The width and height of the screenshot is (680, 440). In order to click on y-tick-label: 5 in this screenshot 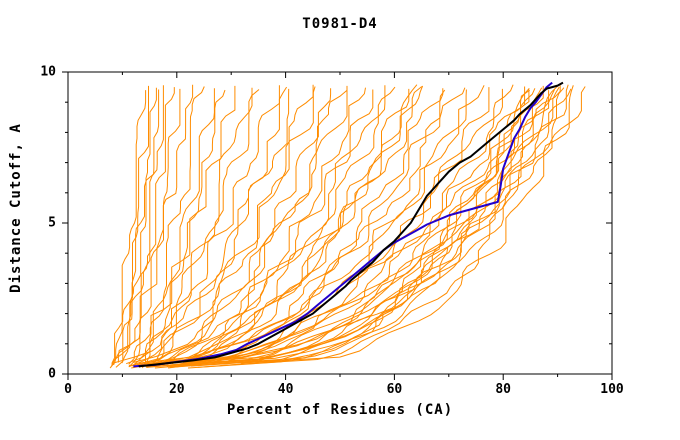, I will do `click(52, 223)`.